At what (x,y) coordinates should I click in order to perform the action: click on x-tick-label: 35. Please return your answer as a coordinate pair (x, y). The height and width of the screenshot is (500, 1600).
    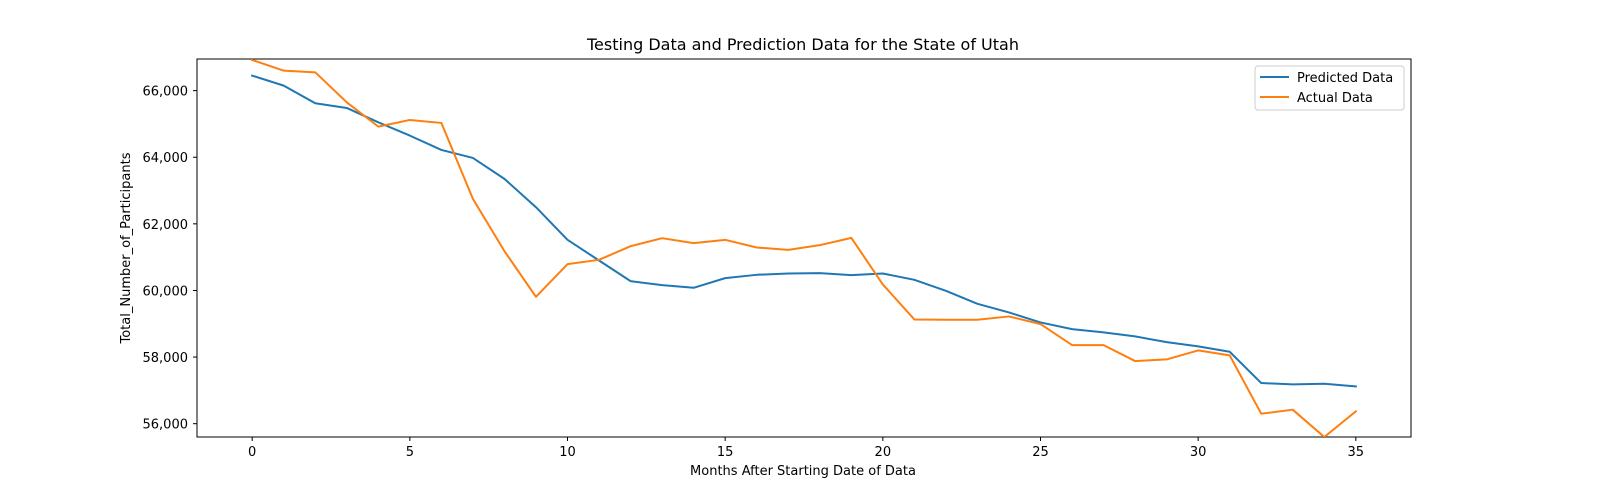
    Looking at the image, I should click on (1356, 452).